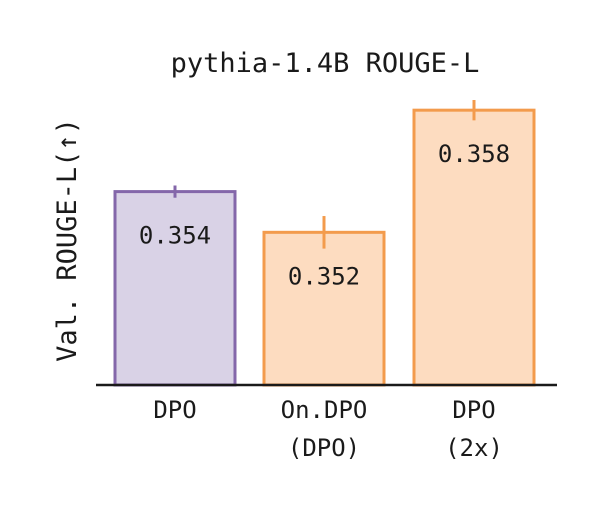 This screenshot has width=598, height=513. I want to click on data-label-3: 0.358, so click(474, 154).